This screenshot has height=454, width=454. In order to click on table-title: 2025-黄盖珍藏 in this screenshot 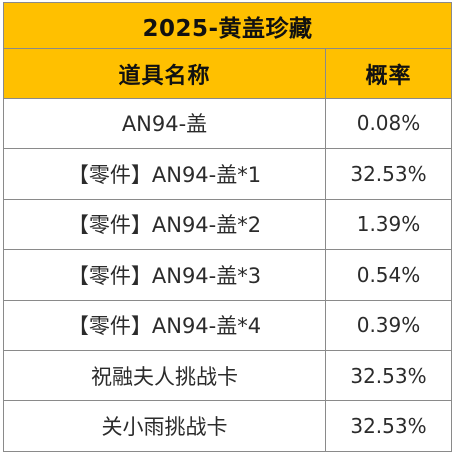, I will do `click(227, 25)`.